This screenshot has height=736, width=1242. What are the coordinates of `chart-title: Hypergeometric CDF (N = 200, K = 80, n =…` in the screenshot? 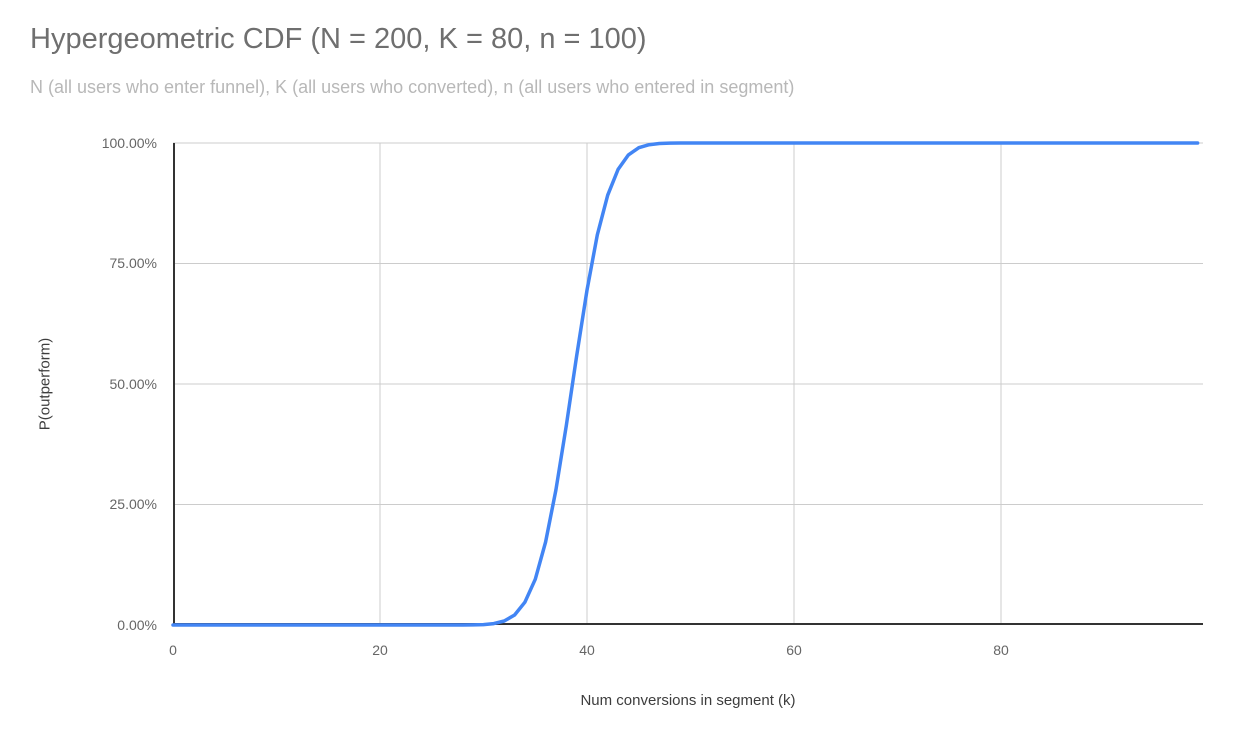 It's located at (338, 39).